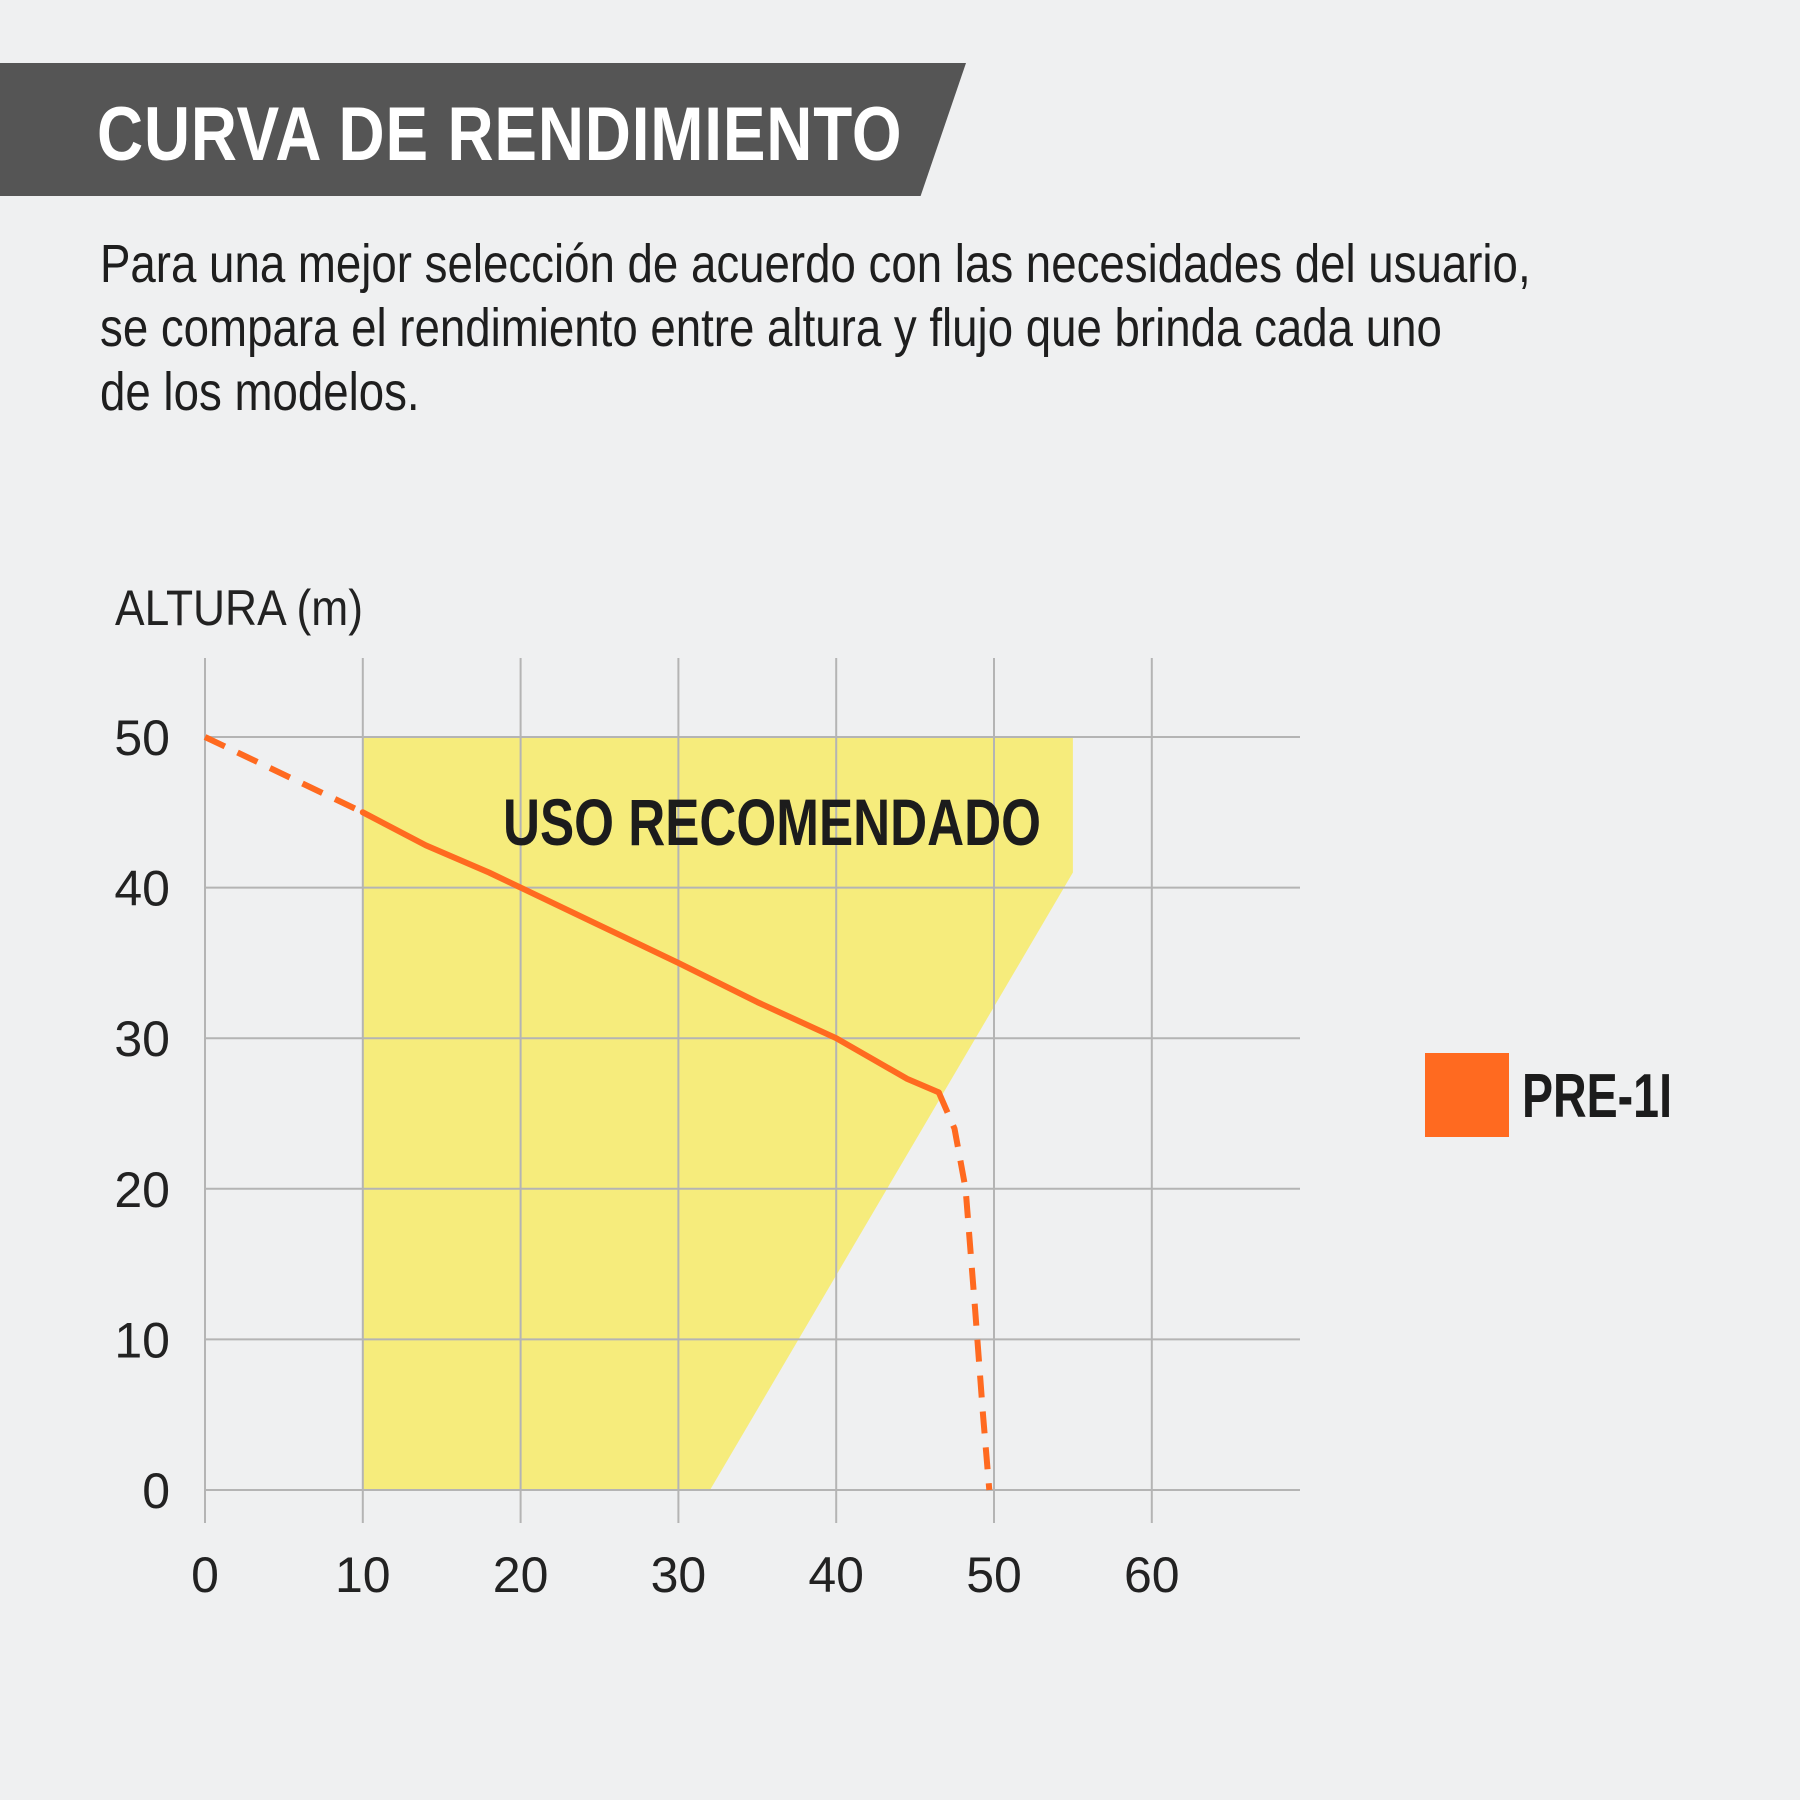  I want to click on y-tick-label: 50, so click(142, 738).